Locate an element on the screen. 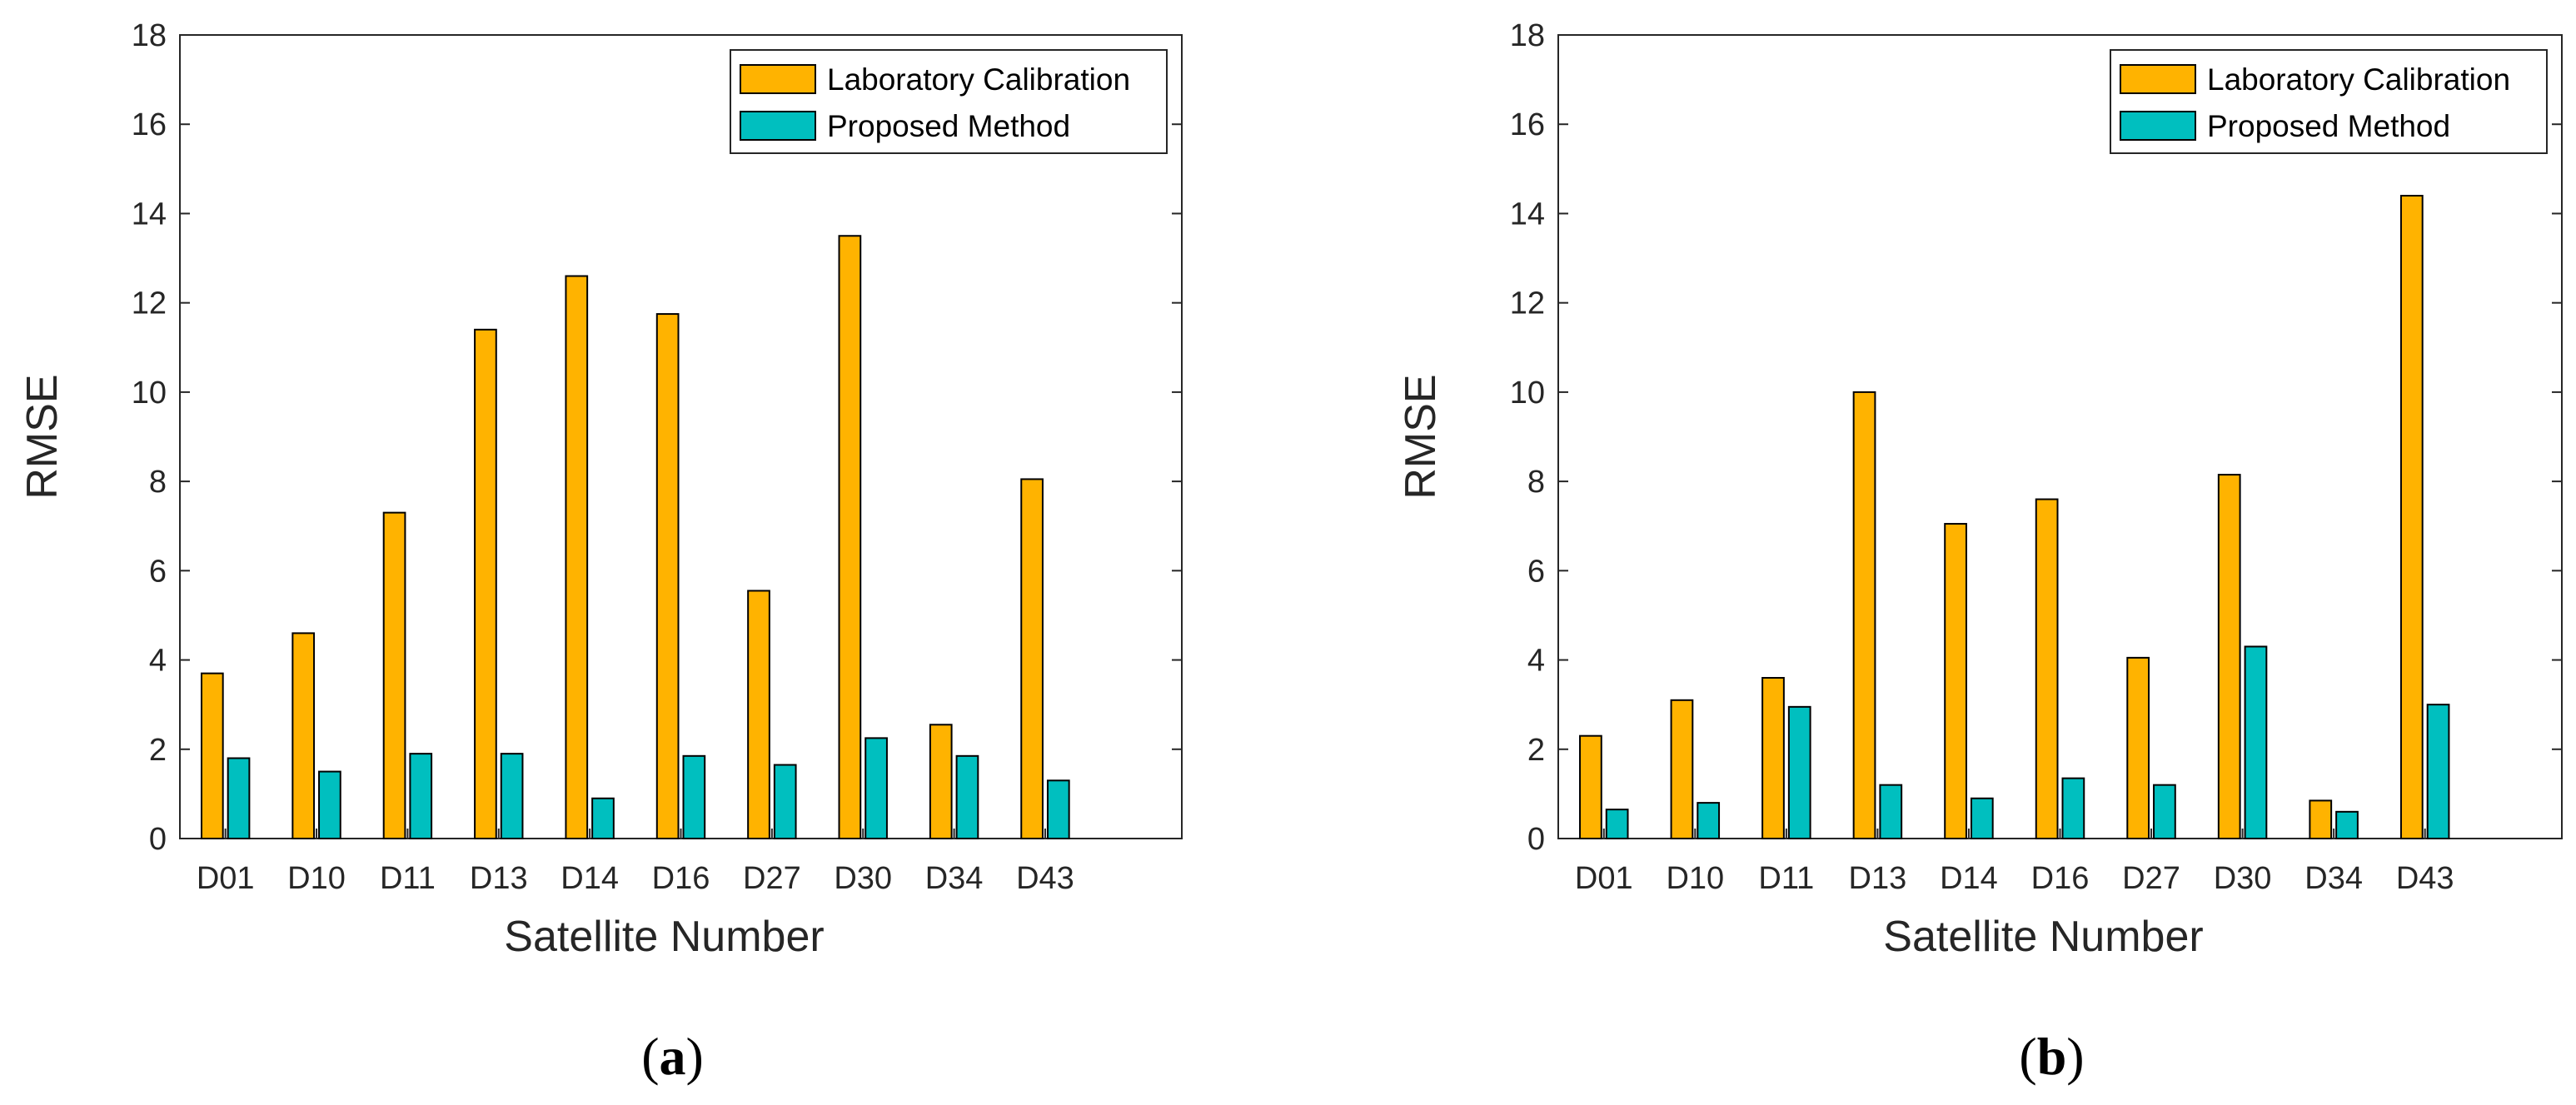 The width and height of the screenshot is (2576, 1105). panel-label: (a) is located at coordinates (672, 1056).